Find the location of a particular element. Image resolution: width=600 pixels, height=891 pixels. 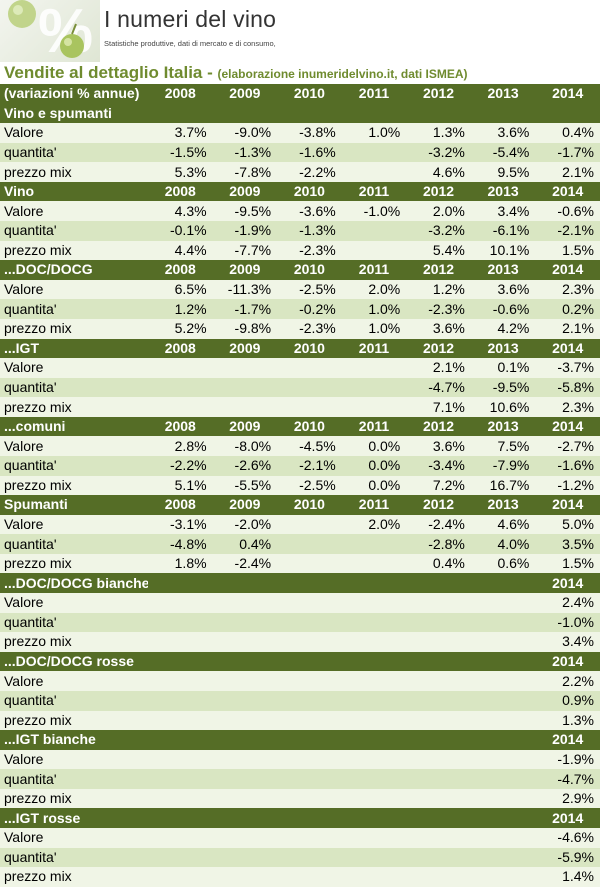

logo: % is located at coordinates (50, 31).